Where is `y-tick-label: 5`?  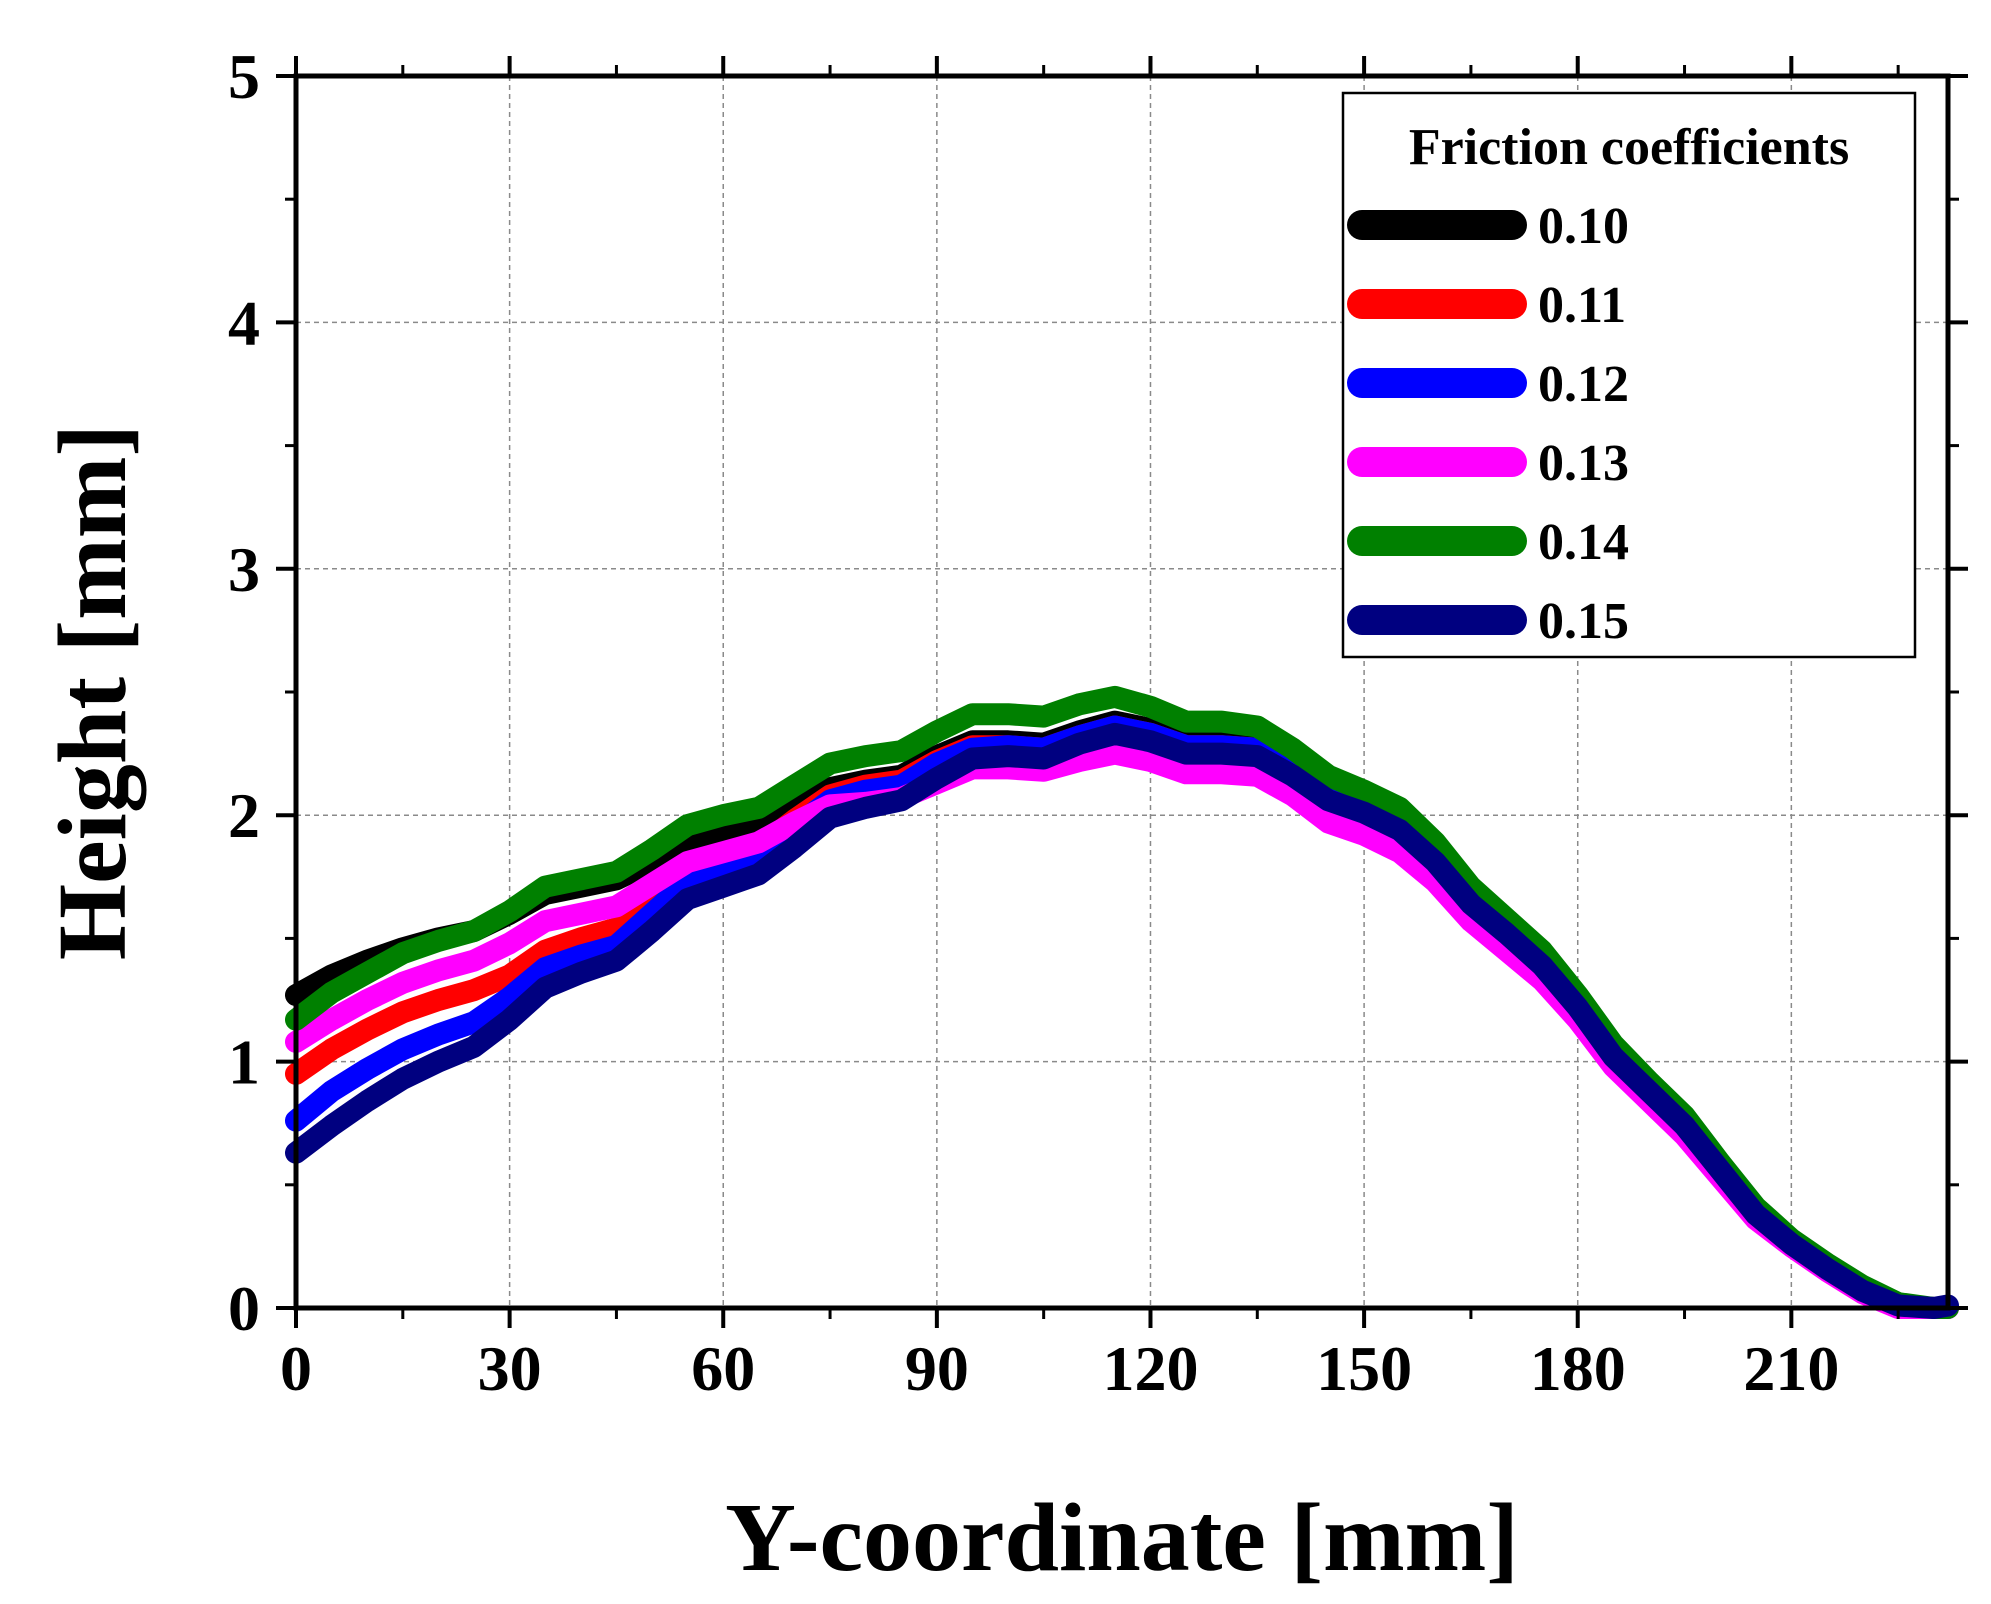 y-tick-label: 5 is located at coordinates (244, 76).